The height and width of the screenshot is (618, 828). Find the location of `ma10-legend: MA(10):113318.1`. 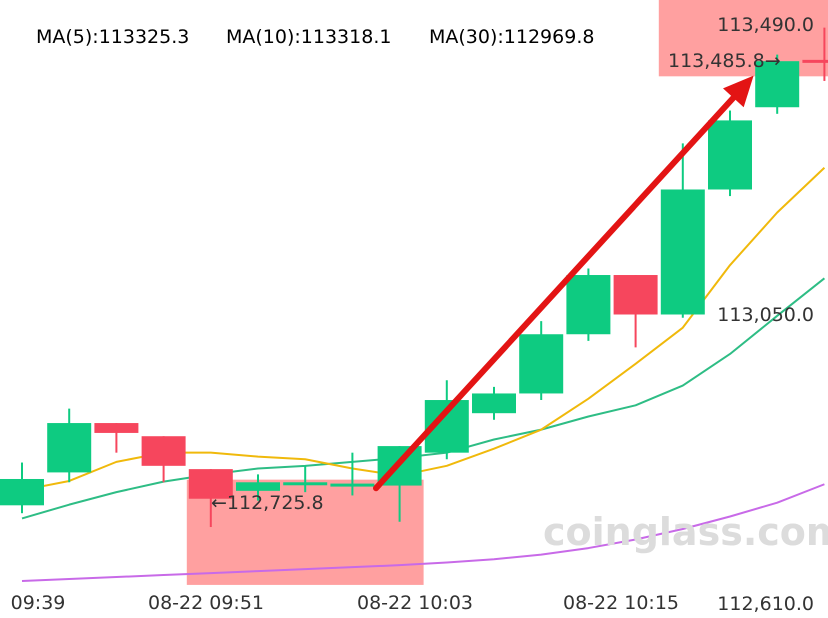

ma10-legend: MA(10):113318.1 is located at coordinates (309, 37).